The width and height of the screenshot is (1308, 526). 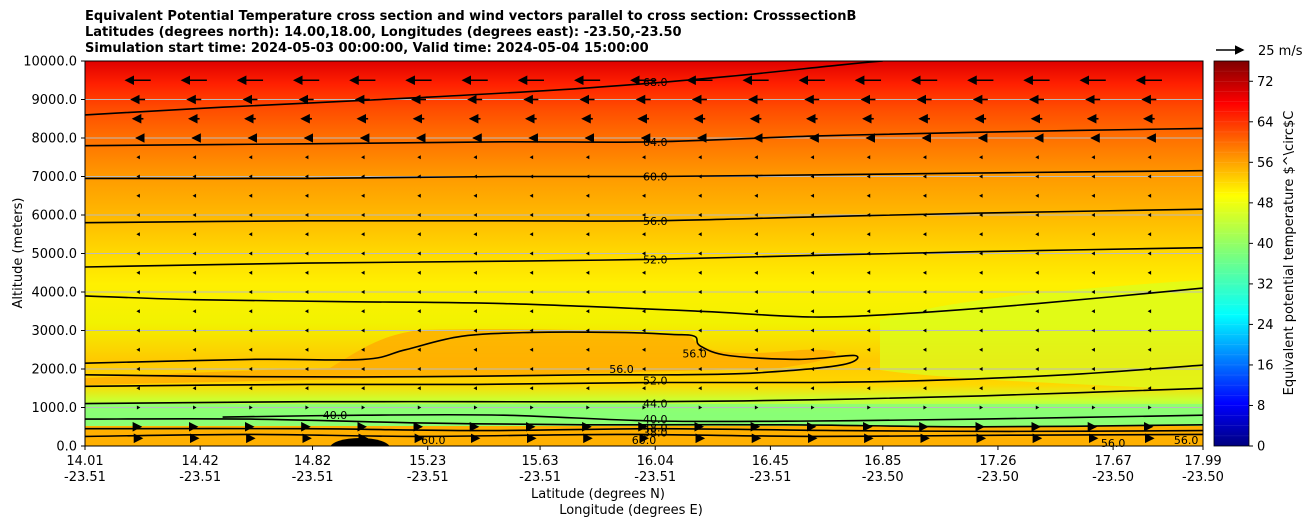 What do you see at coordinates (55, 216) in the screenshot?
I see `y-tick-label: 6000.0` at bounding box center [55, 216].